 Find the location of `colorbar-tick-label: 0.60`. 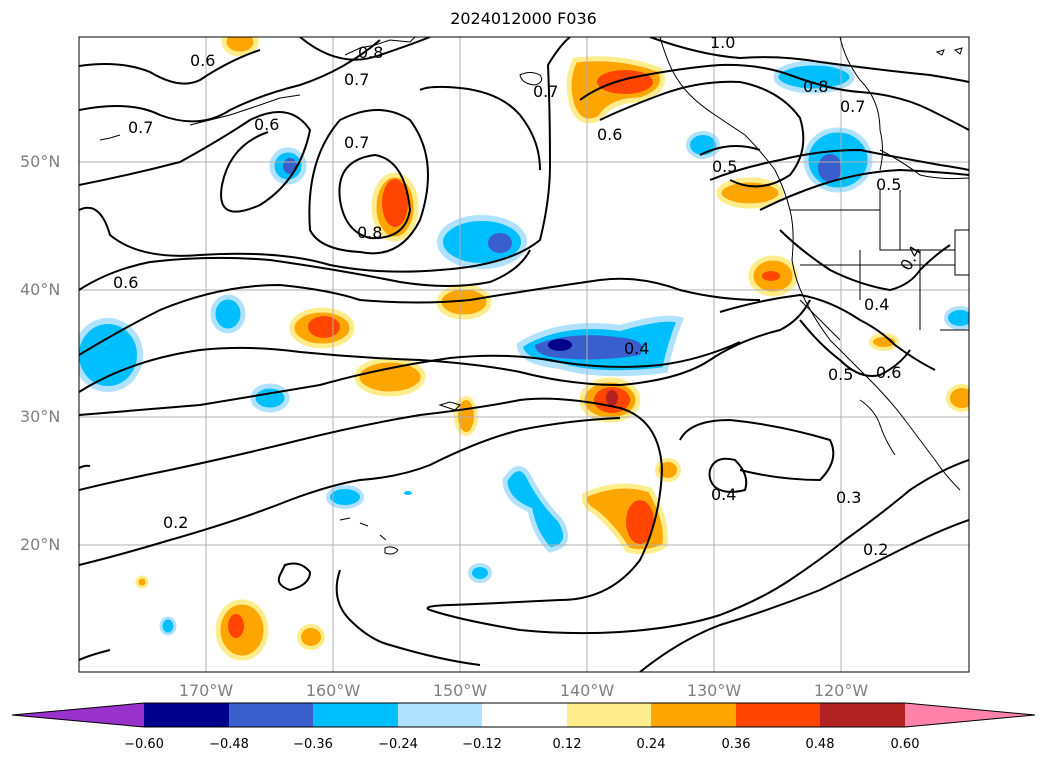

colorbar-tick-label: 0.60 is located at coordinates (905, 744).